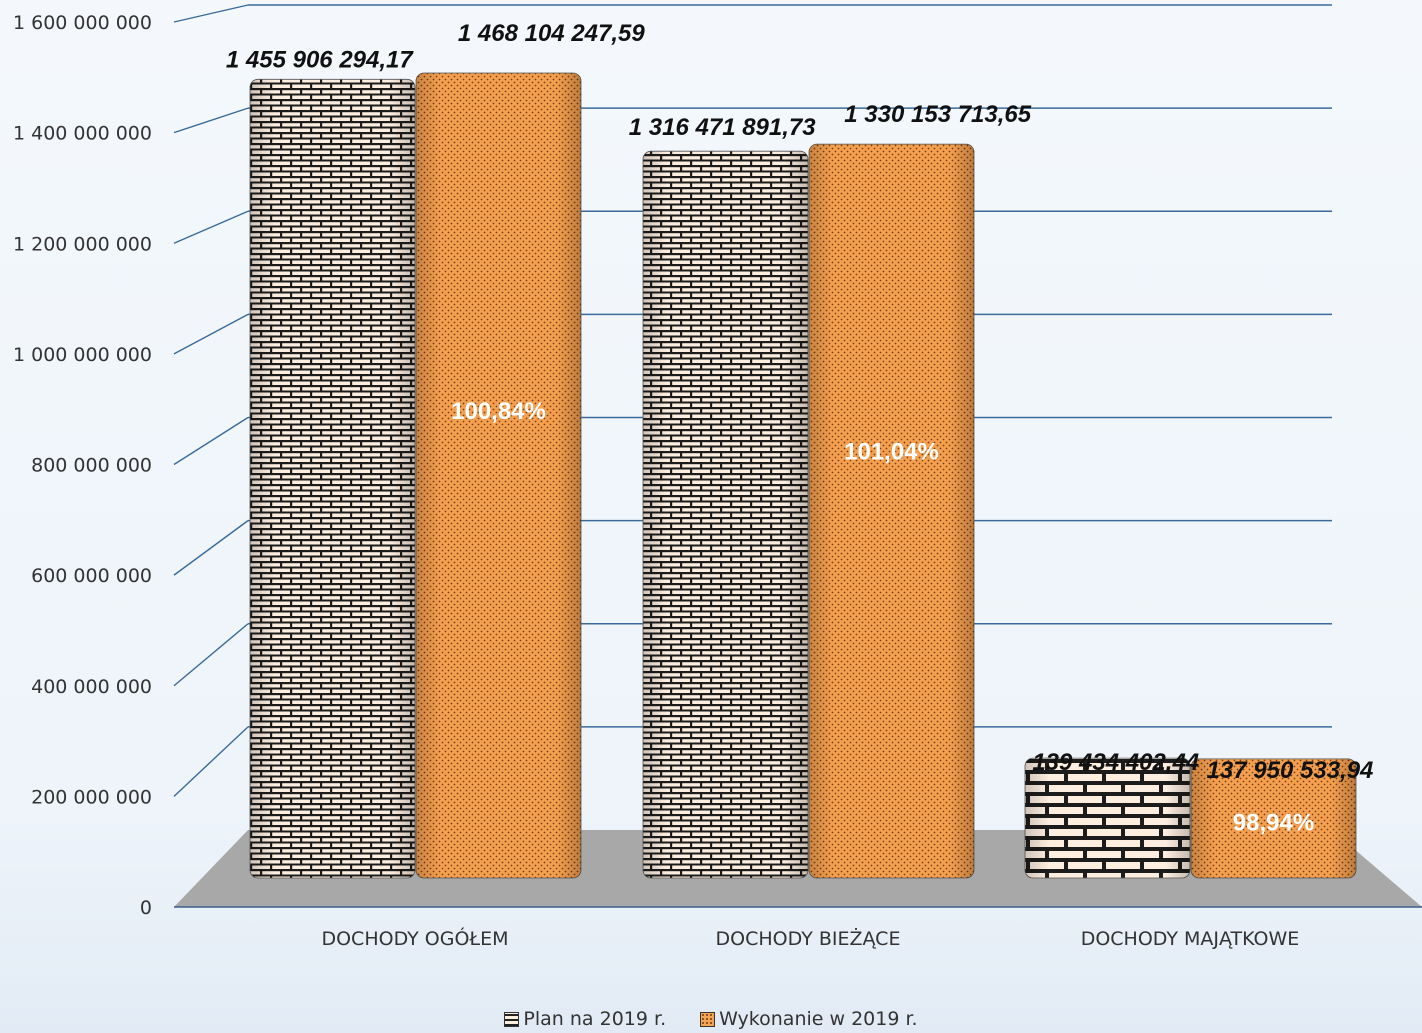 This screenshot has height=1033, width=1422. Describe the element at coordinates (82, 134) in the screenshot. I see `y-tick-label: 1 400 000 000` at that location.